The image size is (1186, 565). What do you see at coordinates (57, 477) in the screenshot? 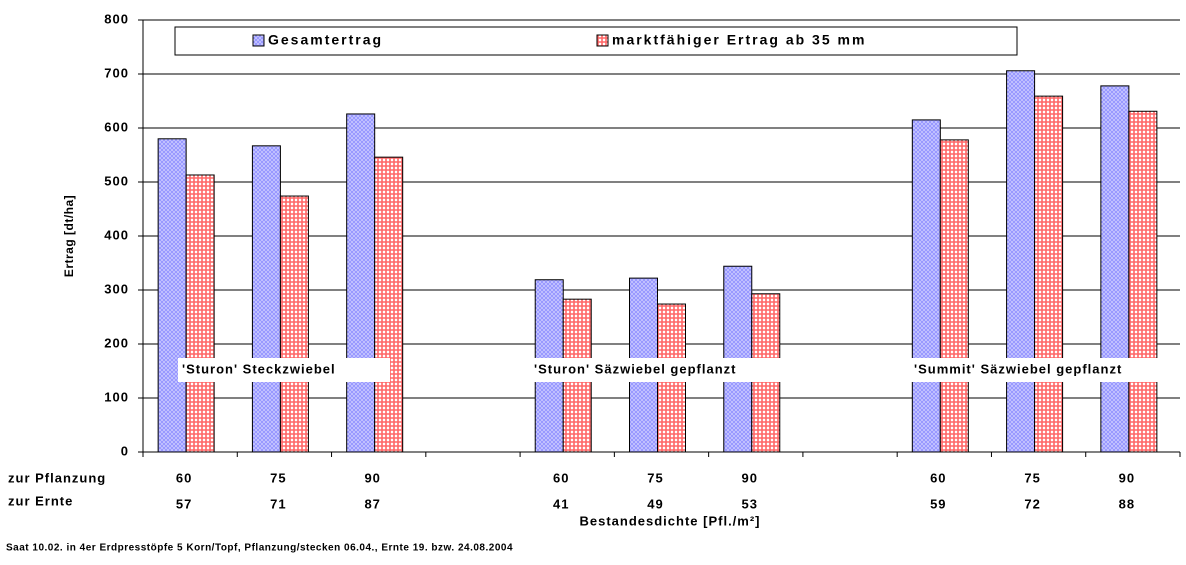
I see `row-label: zur Pflanzung` at bounding box center [57, 477].